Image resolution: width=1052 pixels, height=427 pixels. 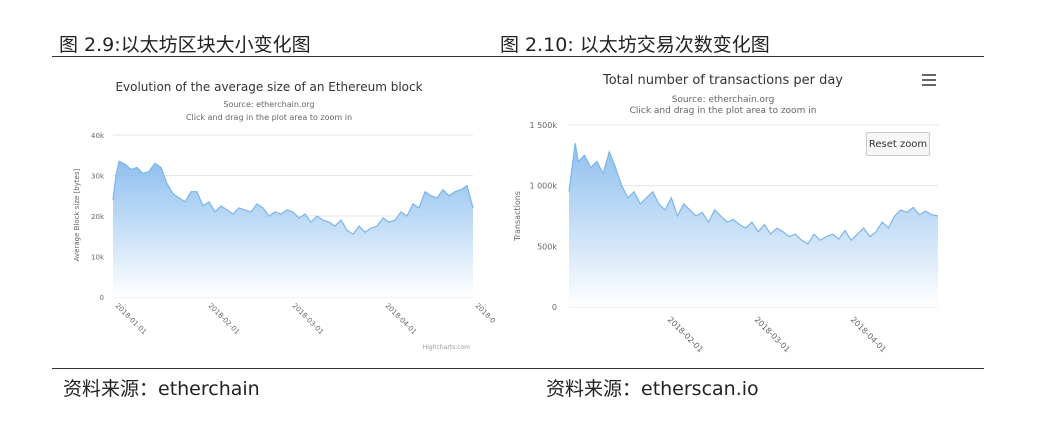 I want to click on top-rule, so click(x=518, y=56).